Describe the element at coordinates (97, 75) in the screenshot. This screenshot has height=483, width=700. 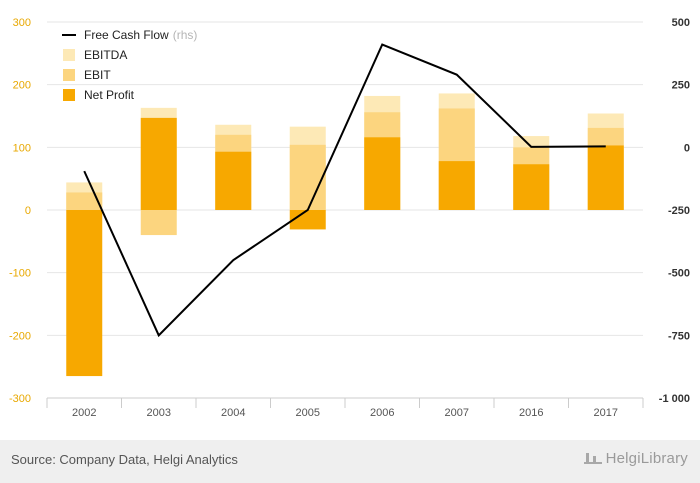
I see `legend-label: EBIT` at that location.